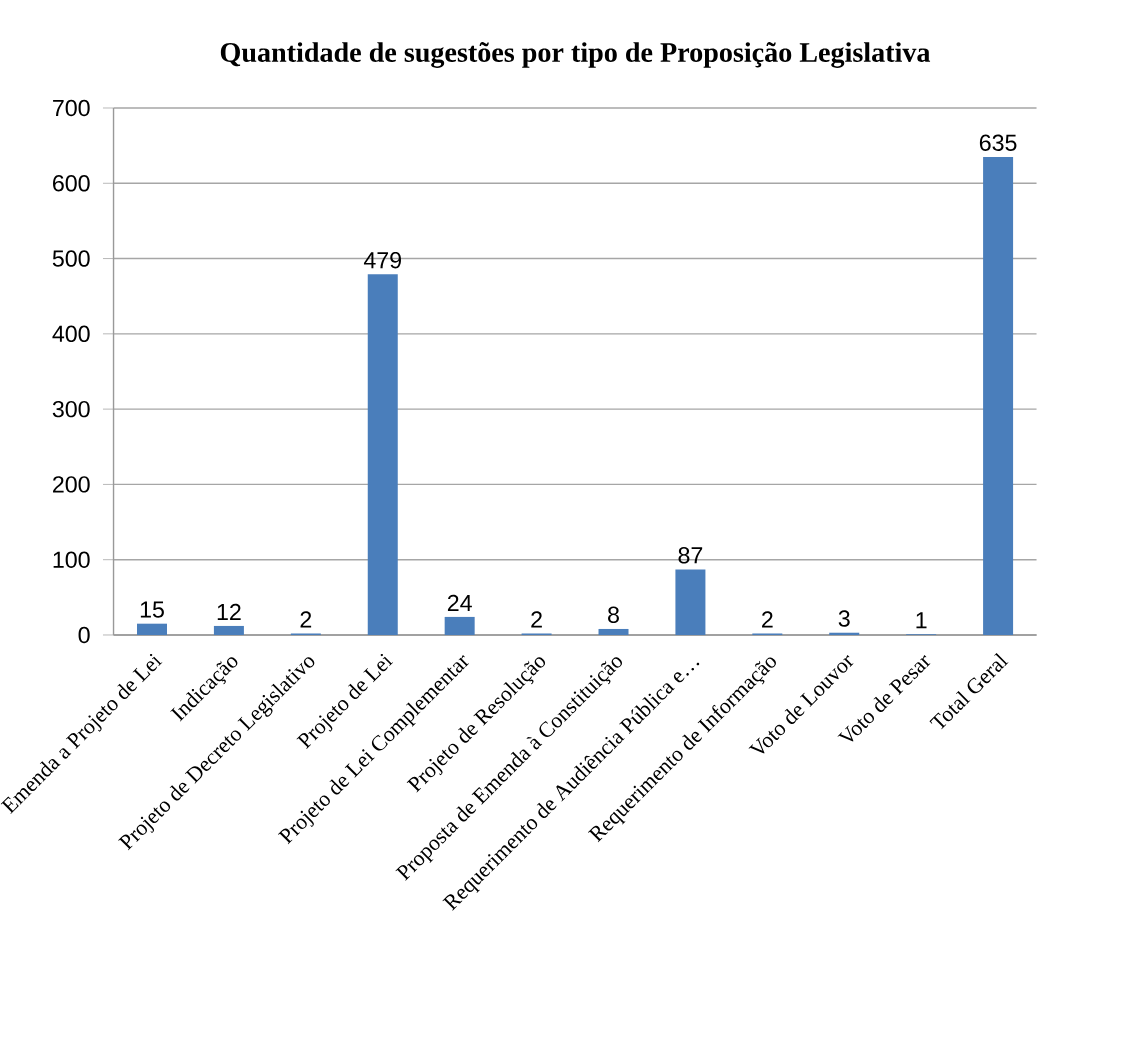 This screenshot has width=1131, height=1037. Describe the element at coordinates (844, 618) in the screenshot. I see `data-label: 3` at that location.